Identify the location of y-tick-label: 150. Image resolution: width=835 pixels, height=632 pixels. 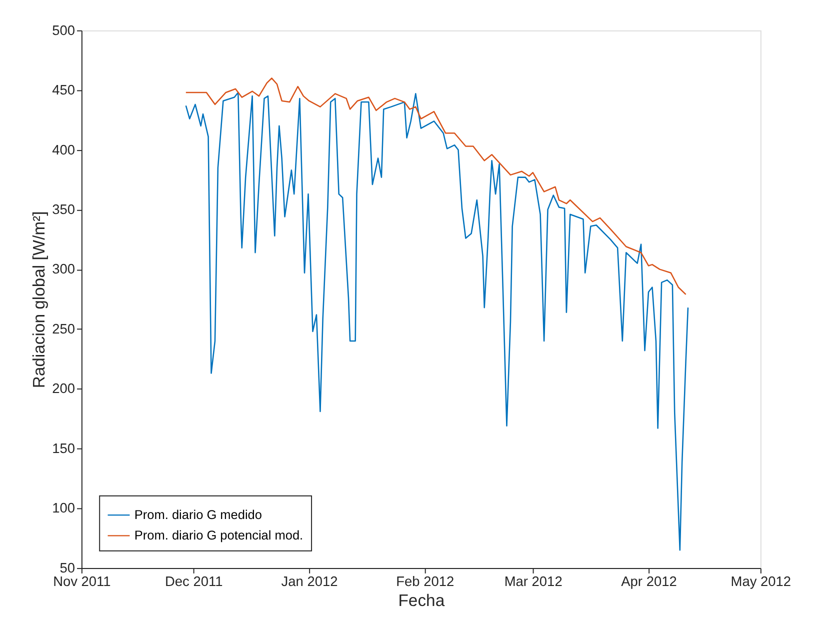
(64, 448).